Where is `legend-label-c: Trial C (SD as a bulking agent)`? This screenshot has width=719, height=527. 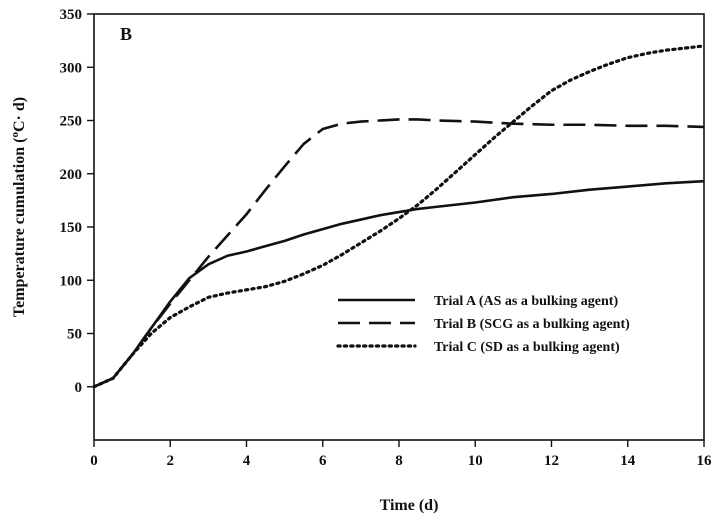
legend-label-c: Trial C (SD as a bulking agent) is located at coordinates (527, 347).